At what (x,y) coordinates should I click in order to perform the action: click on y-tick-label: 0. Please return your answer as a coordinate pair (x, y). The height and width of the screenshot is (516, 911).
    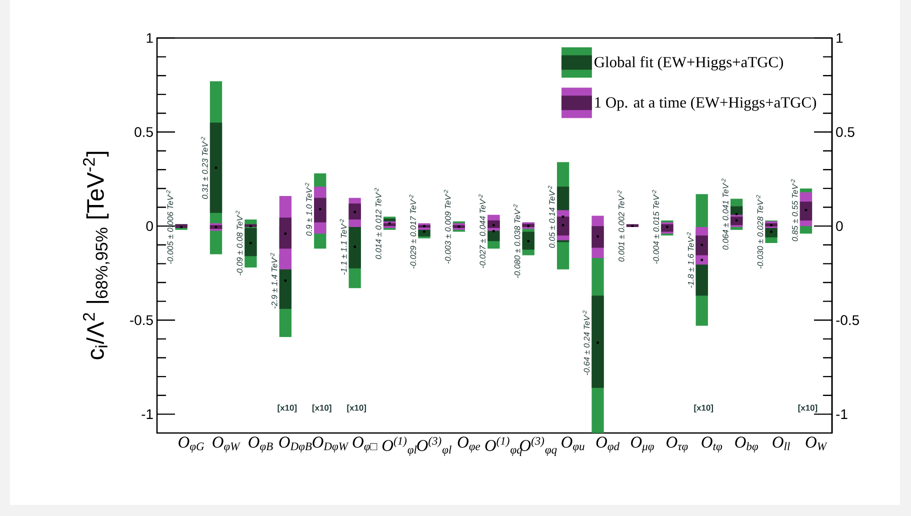
    Looking at the image, I should click on (149, 226).